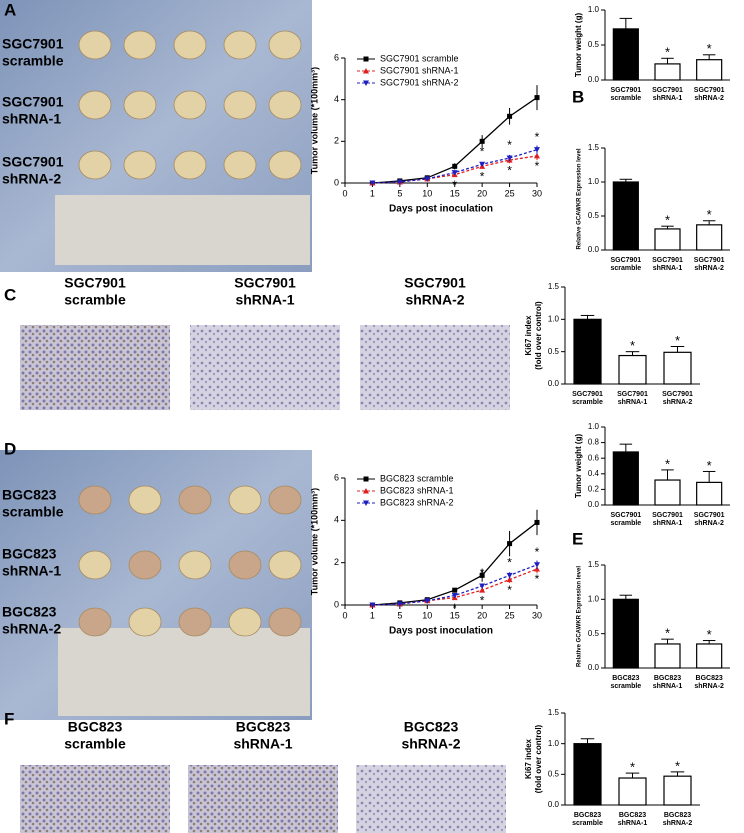 The width and height of the screenshot is (744, 833). Describe the element at coordinates (538, 335) in the screenshot. I see `y-axis-label: (fold over control)` at that location.